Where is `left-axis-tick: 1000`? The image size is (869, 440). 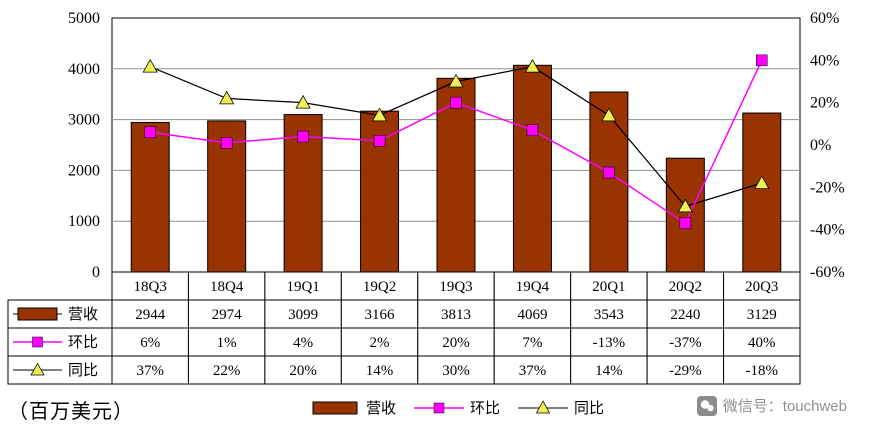 left-axis-tick: 1000 is located at coordinates (84, 221).